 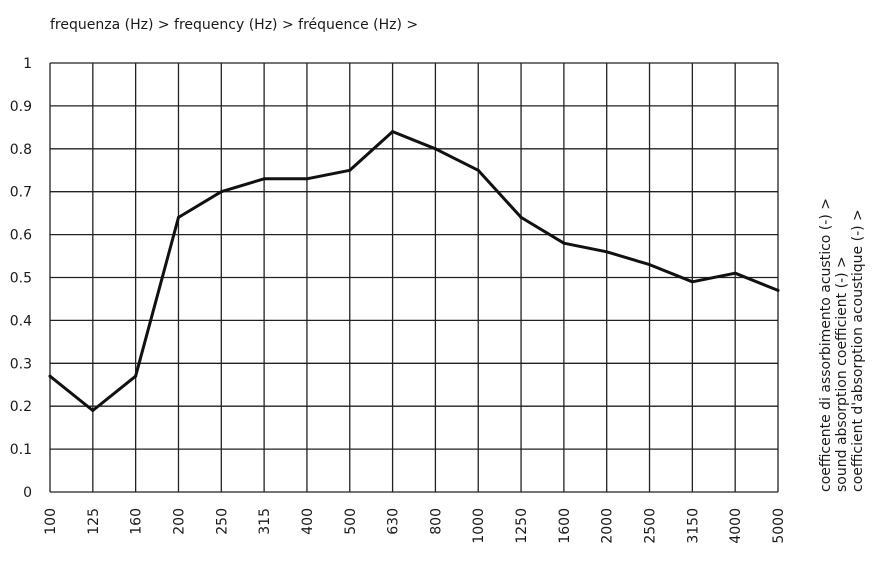 I want to click on x-tick-label: 630, so click(x=394, y=521).